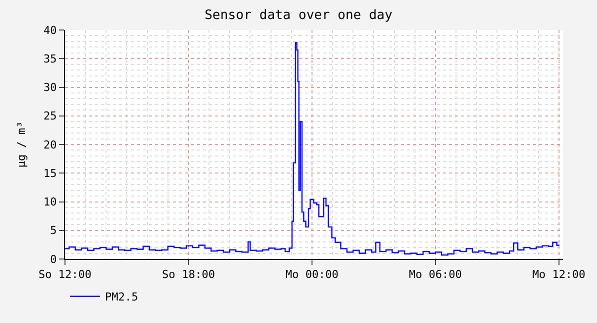 Image resolution: width=597 pixels, height=323 pixels. Describe the element at coordinates (121, 297) in the screenshot. I see `legend-label: PM2.5` at that location.